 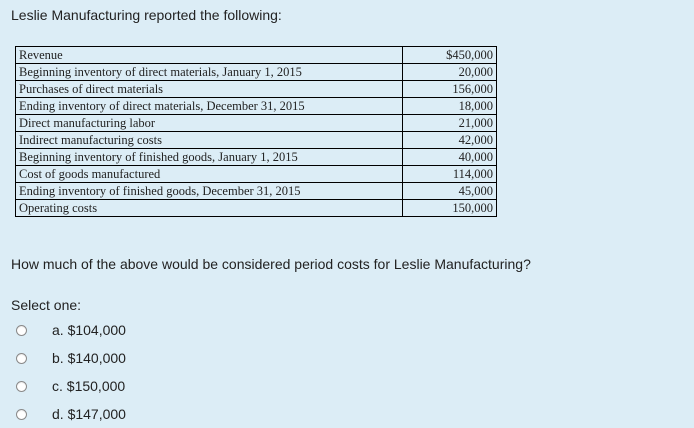 What do you see at coordinates (449, 191) in the screenshot?
I see `row-value: 45,000` at bounding box center [449, 191].